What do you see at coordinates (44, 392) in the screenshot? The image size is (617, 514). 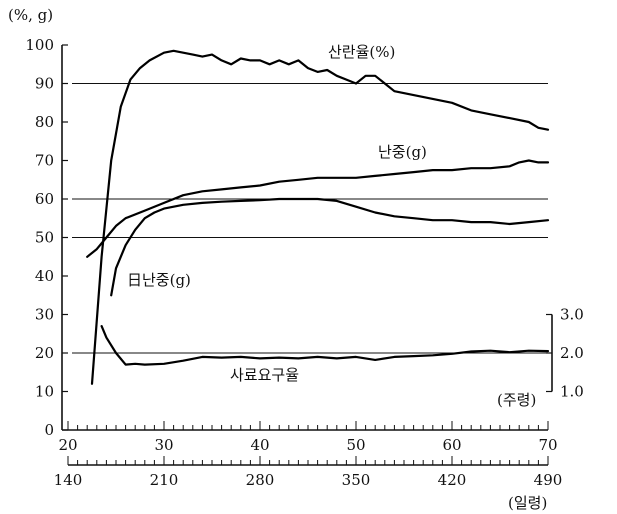 I see `y-tick-label: 10` at bounding box center [44, 392].